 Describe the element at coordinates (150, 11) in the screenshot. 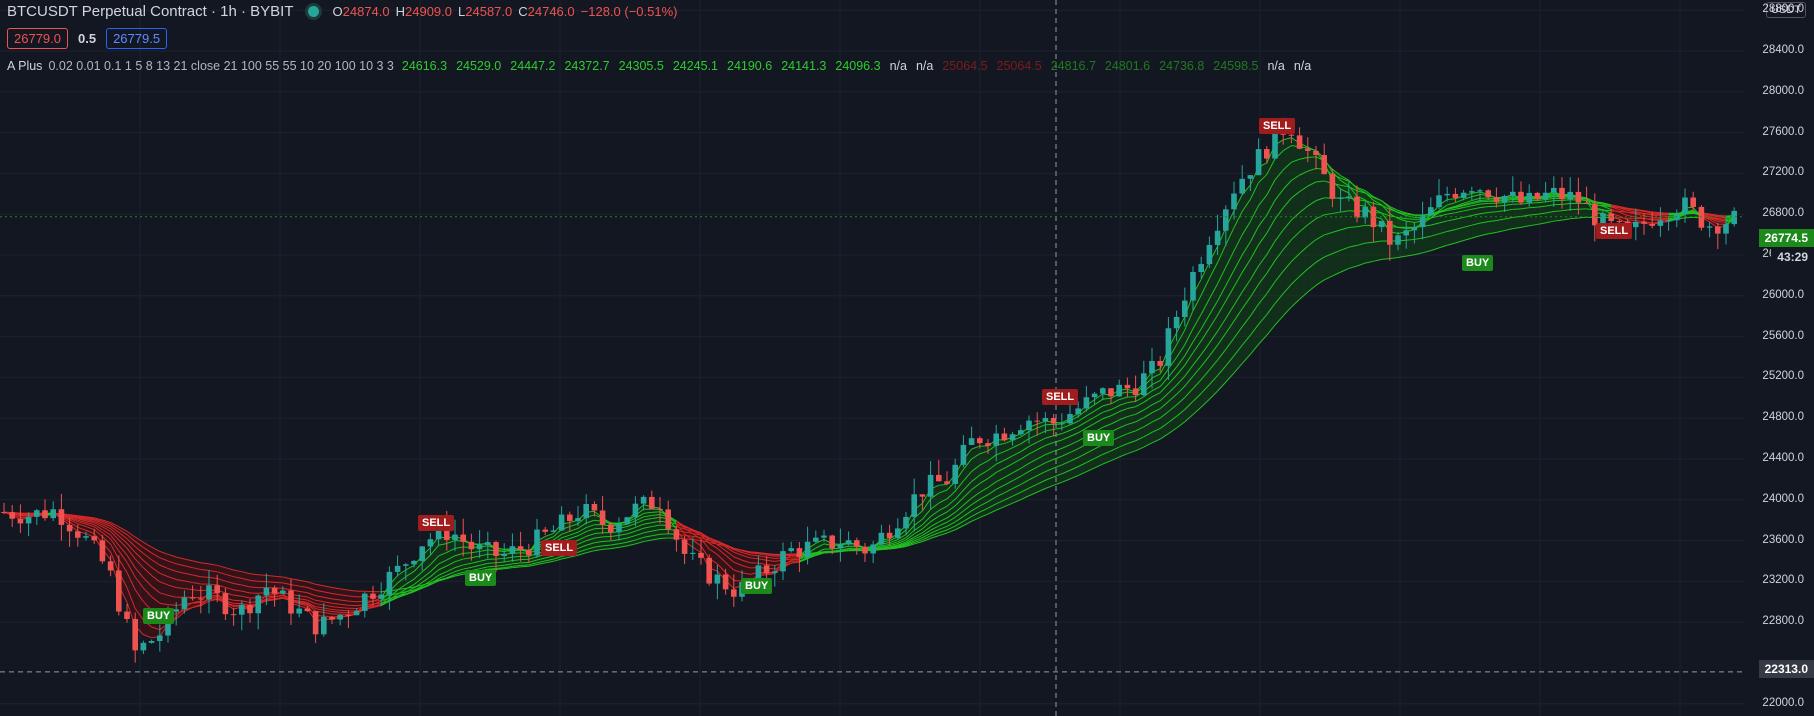

I see `symbol-title: BTCUSDT Perpetual Contract · 1h · BYBIT` at that location.